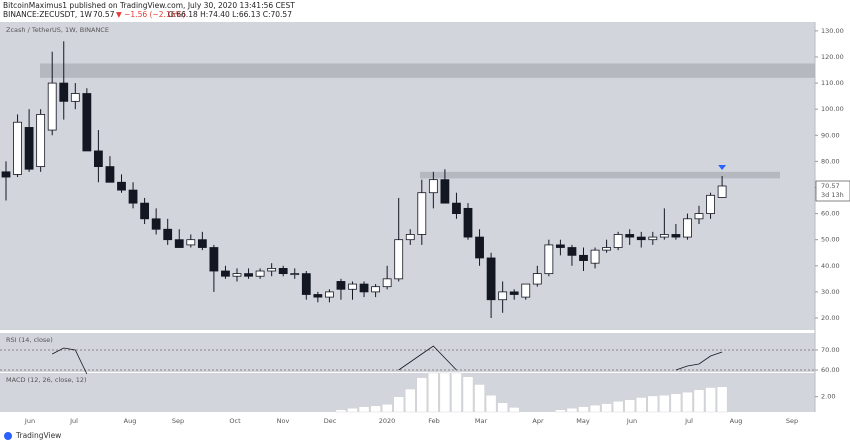 This screenshot has width=850, height=444. Describe the element at coordinates (832, 57) in the screenshot. I see `y-tick-label: 120.00` at that location.